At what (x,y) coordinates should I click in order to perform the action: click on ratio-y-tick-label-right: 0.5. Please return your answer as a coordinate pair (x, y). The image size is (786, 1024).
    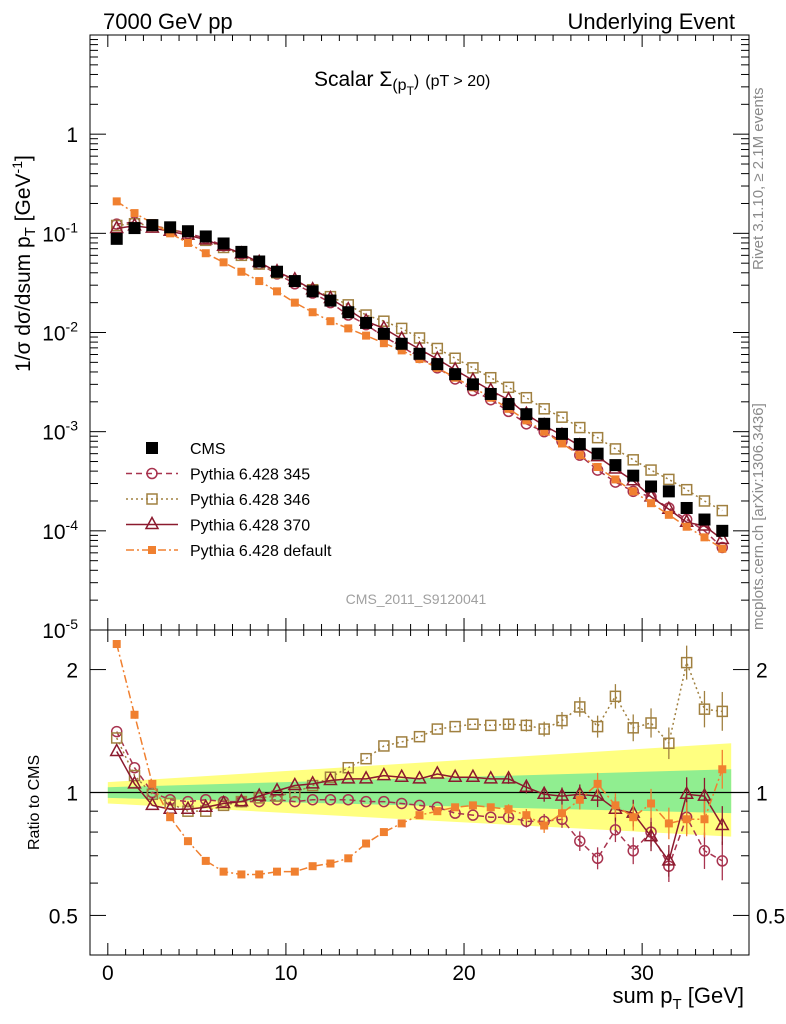
    Looking at the image, I should click on (770, 916).